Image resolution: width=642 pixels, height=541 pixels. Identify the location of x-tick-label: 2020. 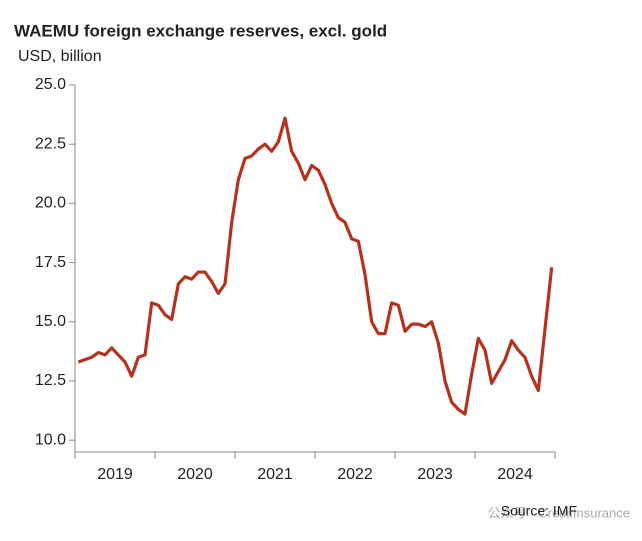
(195, 474).